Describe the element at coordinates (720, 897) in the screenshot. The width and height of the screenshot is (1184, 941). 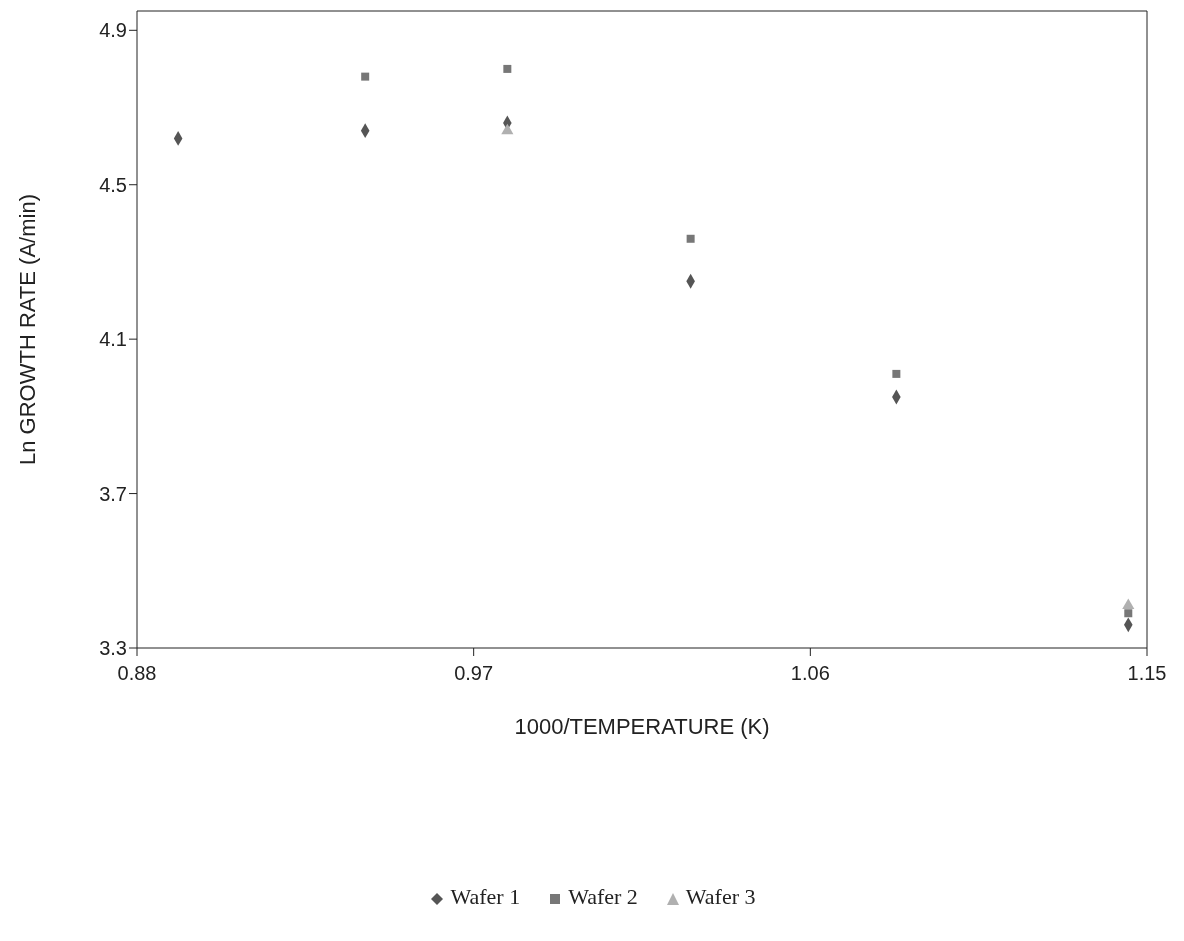
I see `legend-label: Wafer 3` at that location.